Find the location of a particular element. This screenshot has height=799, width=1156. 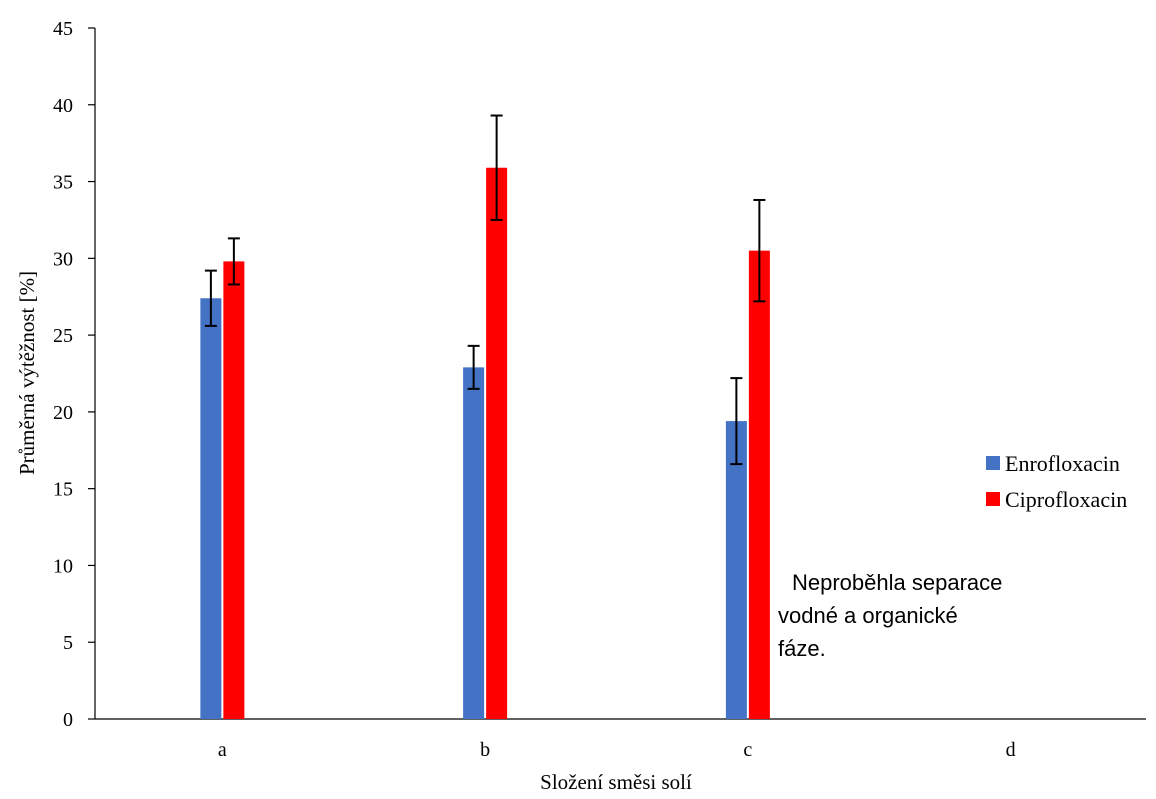

y-tick-label: 0 is located at coordinates (68, 720).